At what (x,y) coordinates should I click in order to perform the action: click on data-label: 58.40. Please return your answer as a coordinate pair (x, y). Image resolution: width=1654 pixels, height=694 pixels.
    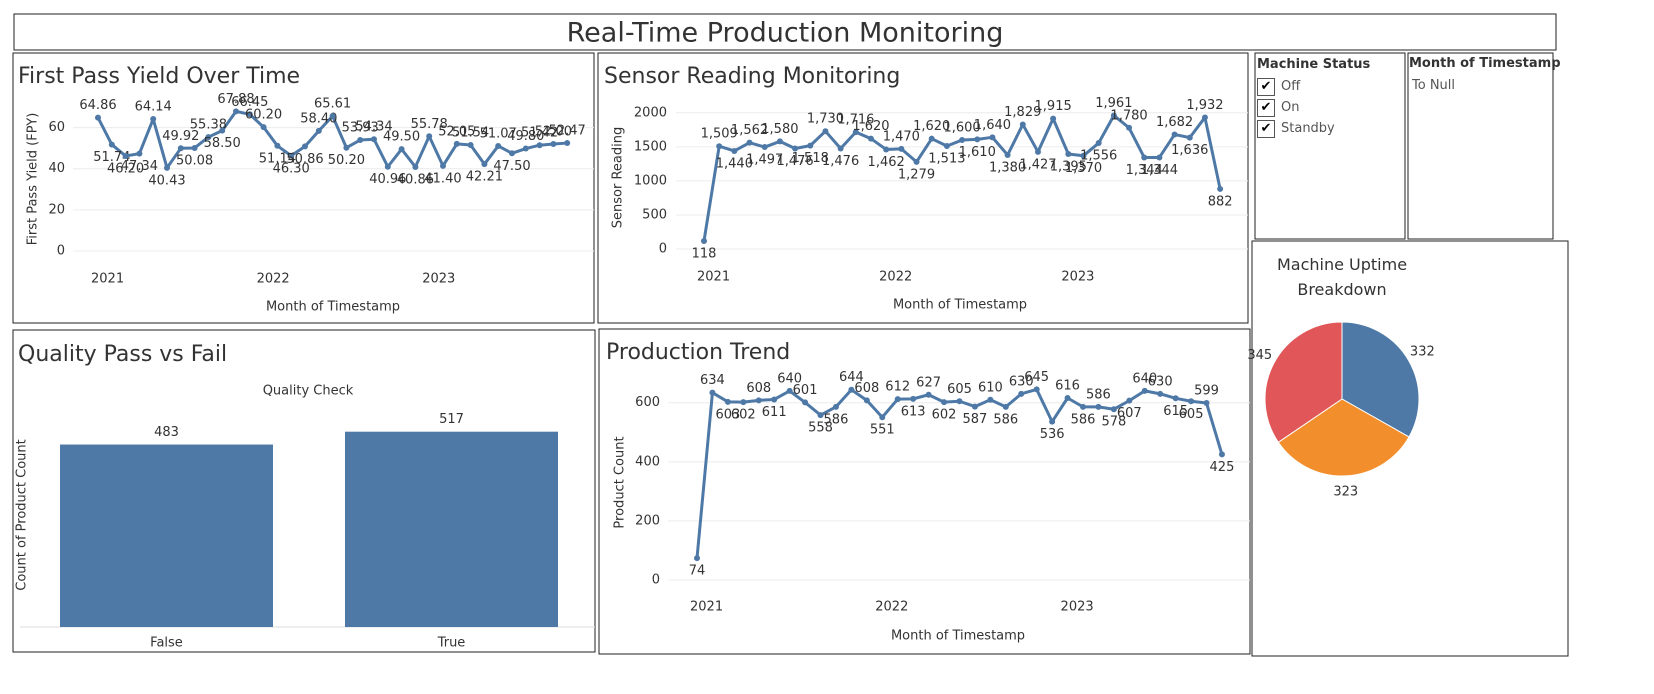
    Looking at the image, I should click on (318, 118).